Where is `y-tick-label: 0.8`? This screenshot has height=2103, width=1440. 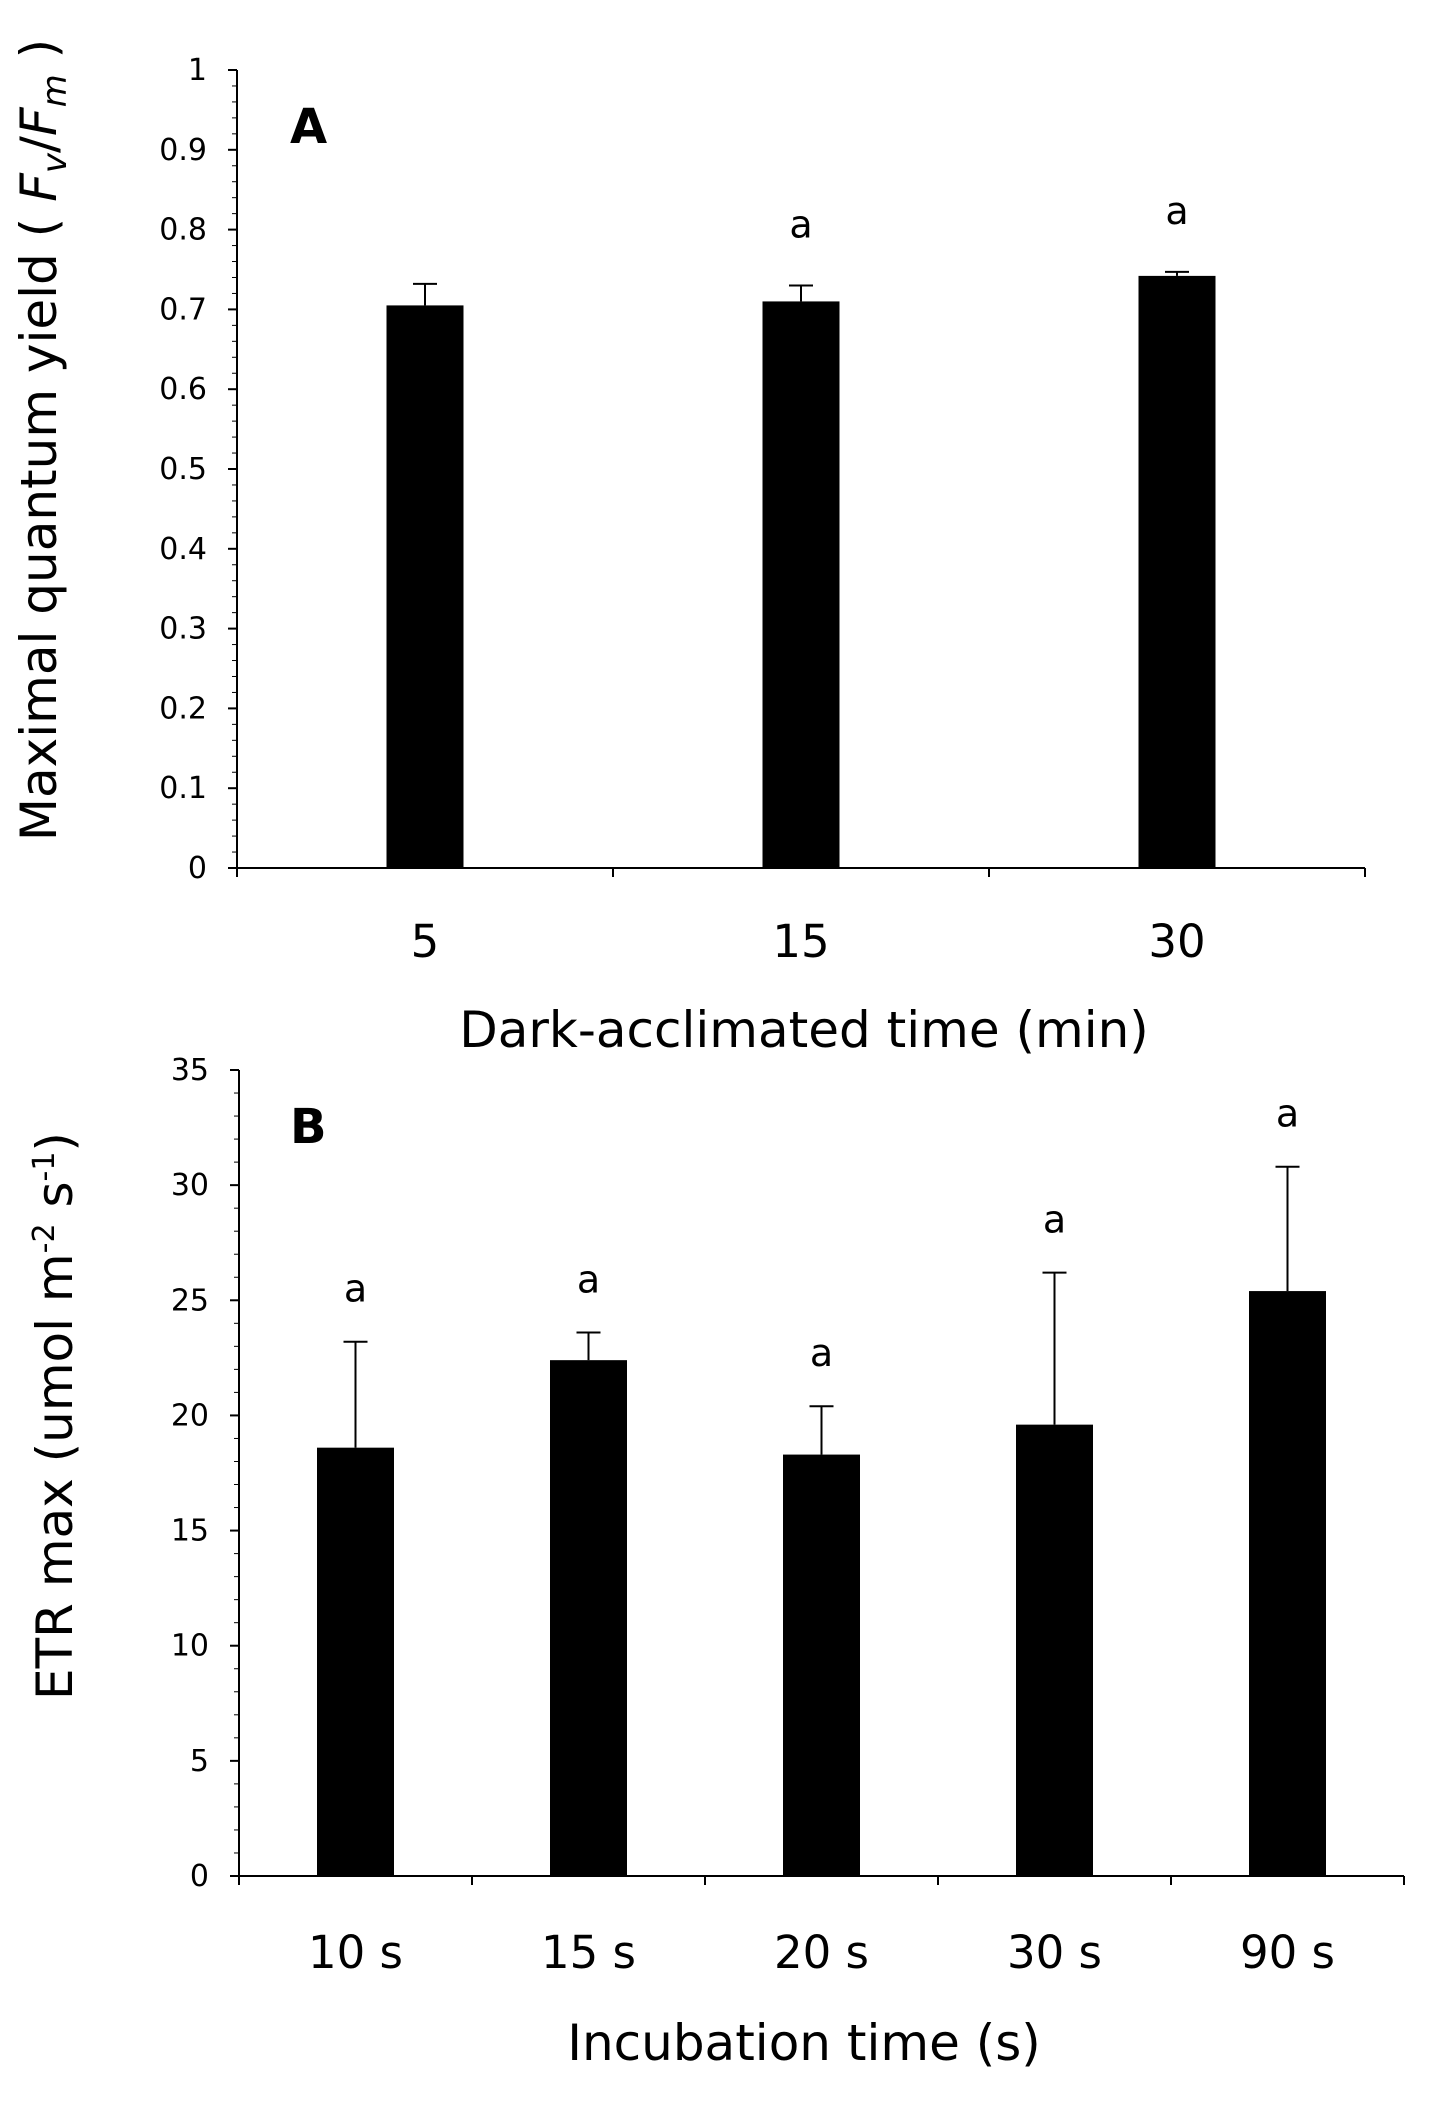
y-tick-label: 0.8 is located at coordinates (183, 230).